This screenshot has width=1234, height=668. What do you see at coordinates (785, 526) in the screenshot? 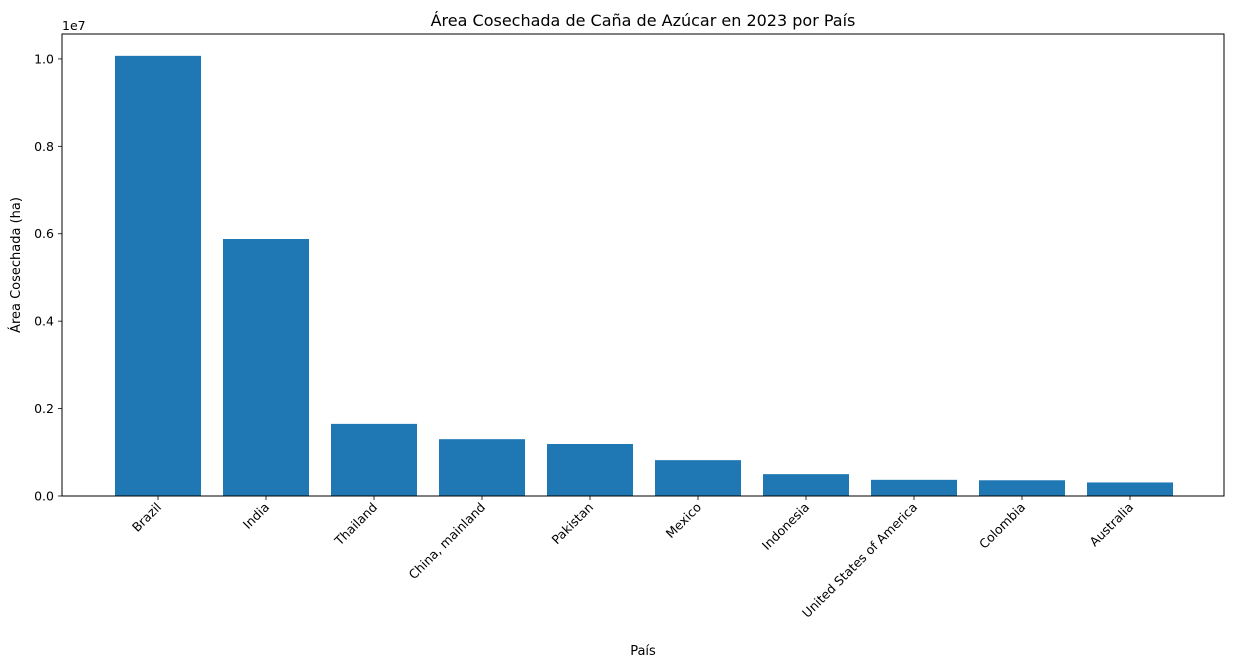
I see `x-tick-label: Indonesia` at bounding box center [785, 526].